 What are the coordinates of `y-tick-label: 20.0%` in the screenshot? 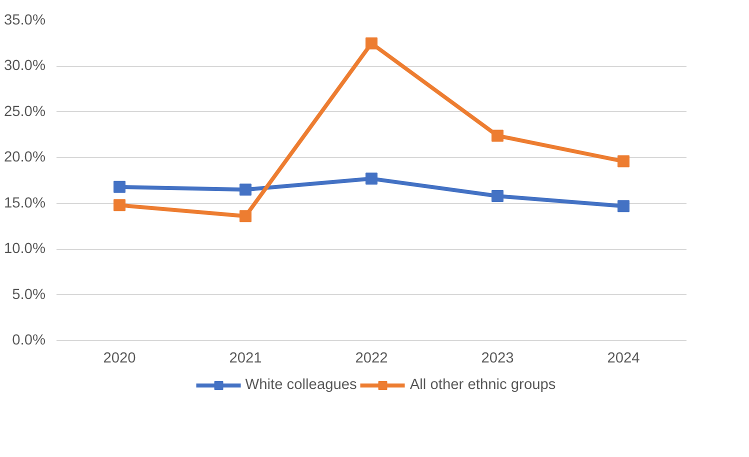 It's located at (25, 158).